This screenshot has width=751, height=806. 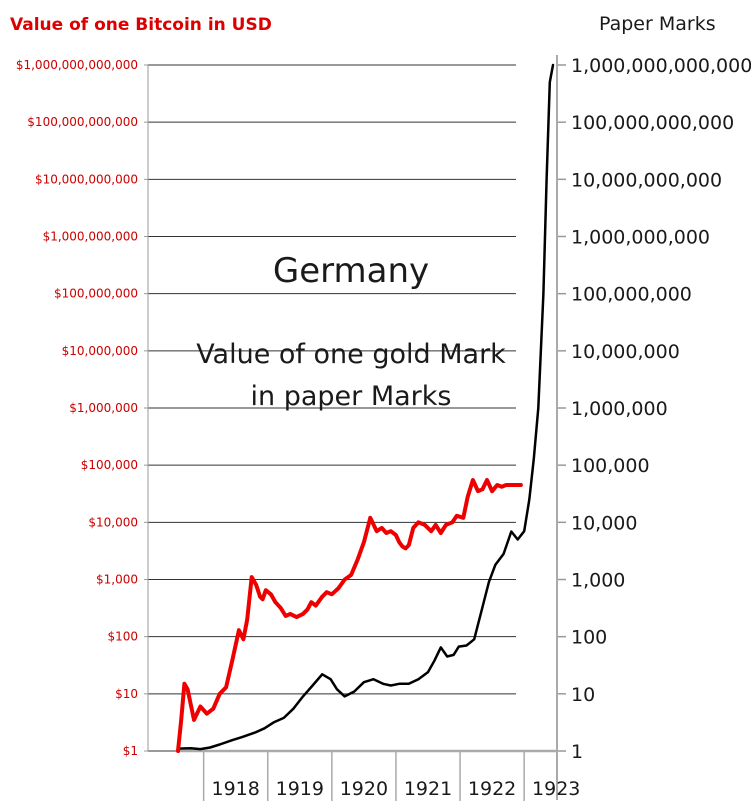 What do you see at coordinates (631, 295) in the screenshot?
I see `right-tick-label: 100,000,000` at bounding box center [631, 295].